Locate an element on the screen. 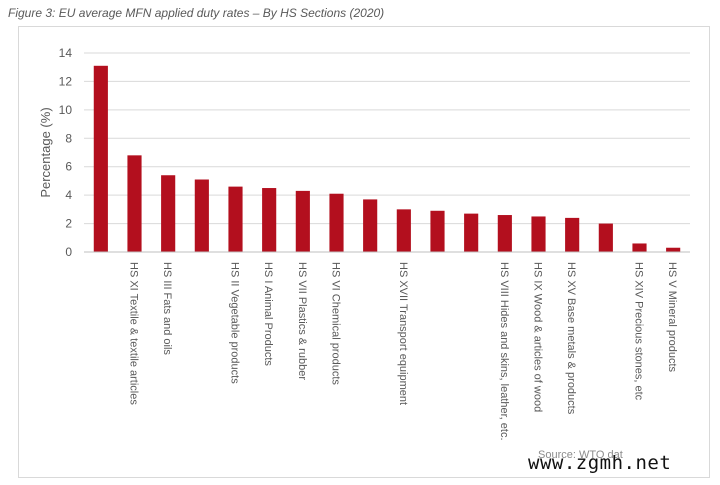 The height and width of the screenshot is (485, 720). x-tick-label: HS VII Plastics & rubber is located at coordinates (302, 321).